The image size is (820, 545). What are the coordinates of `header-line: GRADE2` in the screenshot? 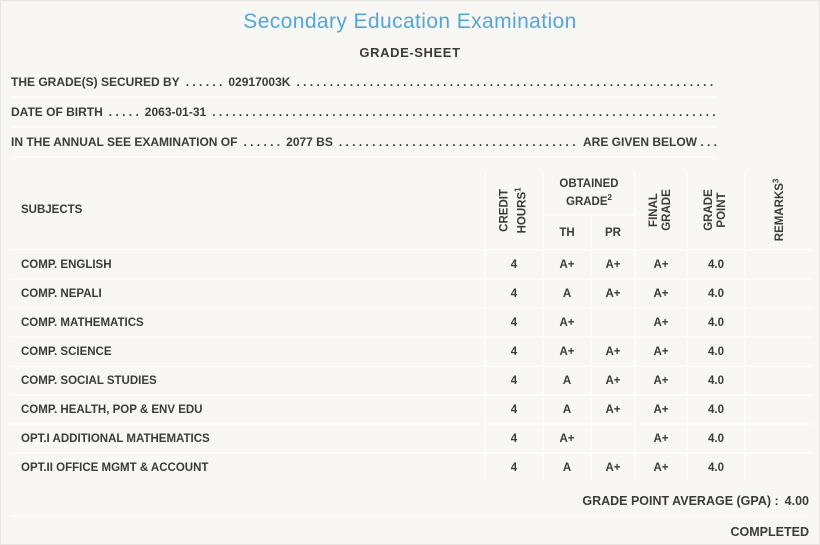 It's located at (589, 200).